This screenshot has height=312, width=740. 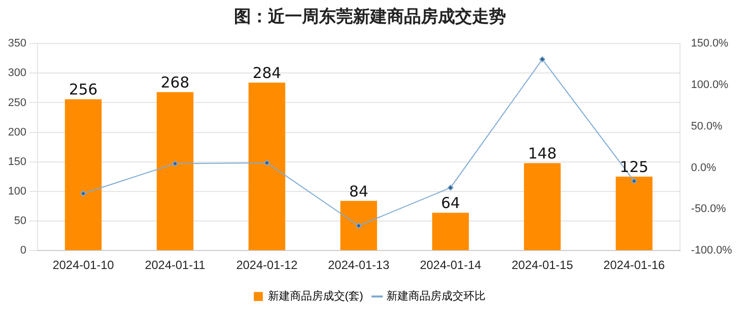 I want to click on x-tick-label: 2024-01-15, so click(x=543, y=265).